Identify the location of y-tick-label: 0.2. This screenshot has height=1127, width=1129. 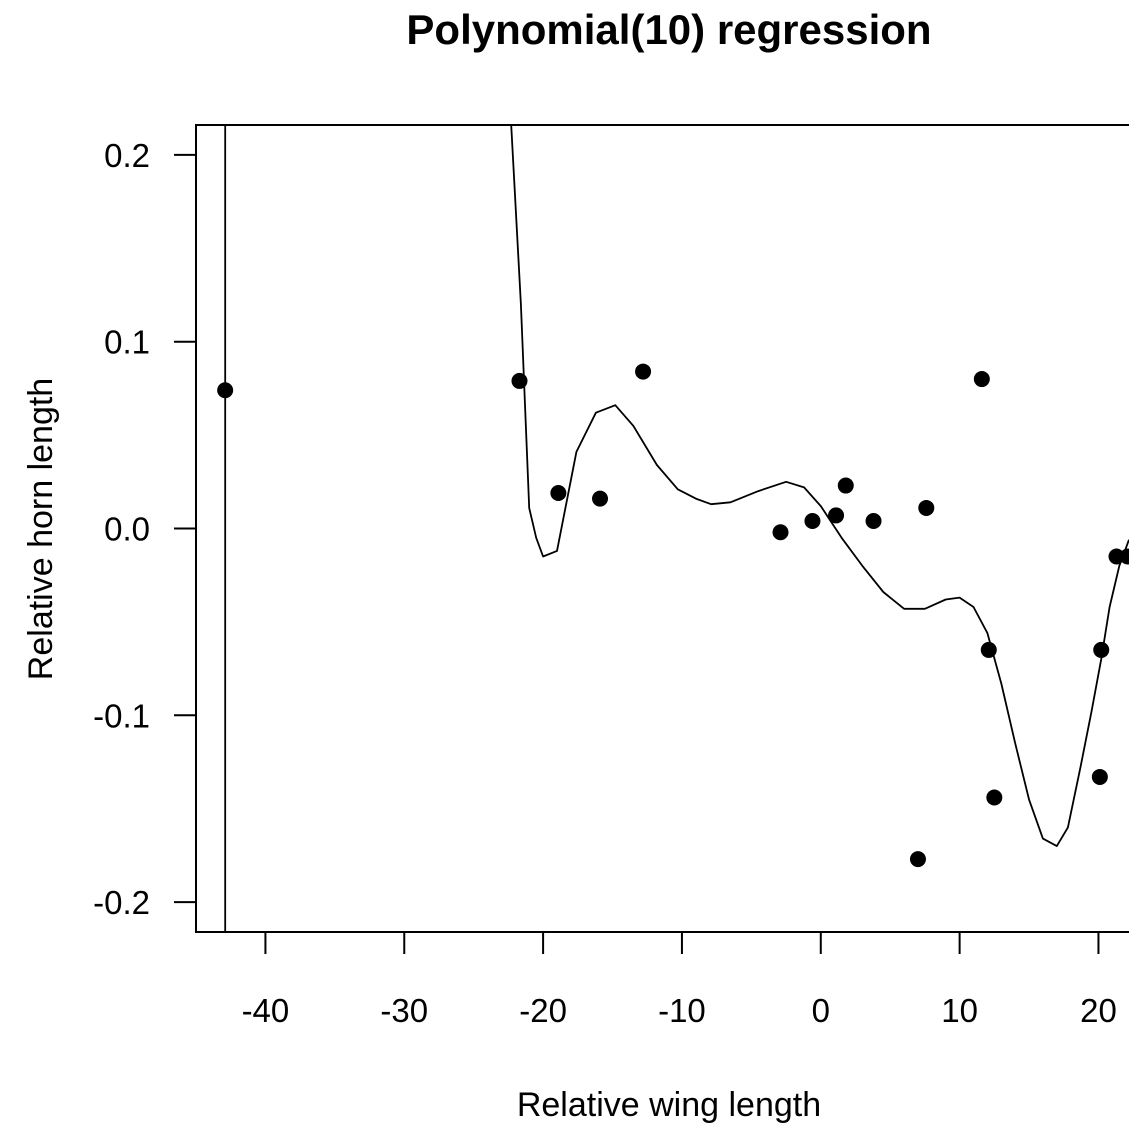
(127, 155).